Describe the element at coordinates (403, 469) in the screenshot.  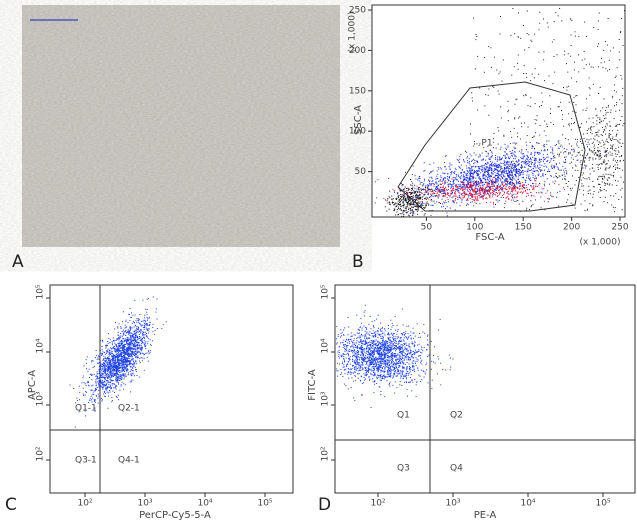
I see `quadrant-label: Q3` at that location.